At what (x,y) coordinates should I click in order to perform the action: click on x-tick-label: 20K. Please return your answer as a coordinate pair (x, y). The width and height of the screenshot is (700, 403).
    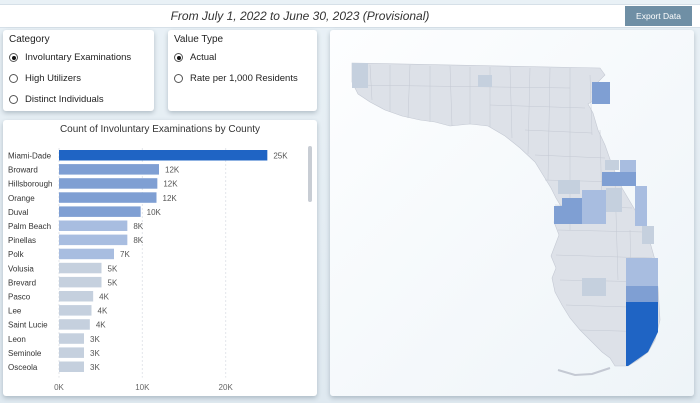
    Looking at the image, I should click on (226, 387).